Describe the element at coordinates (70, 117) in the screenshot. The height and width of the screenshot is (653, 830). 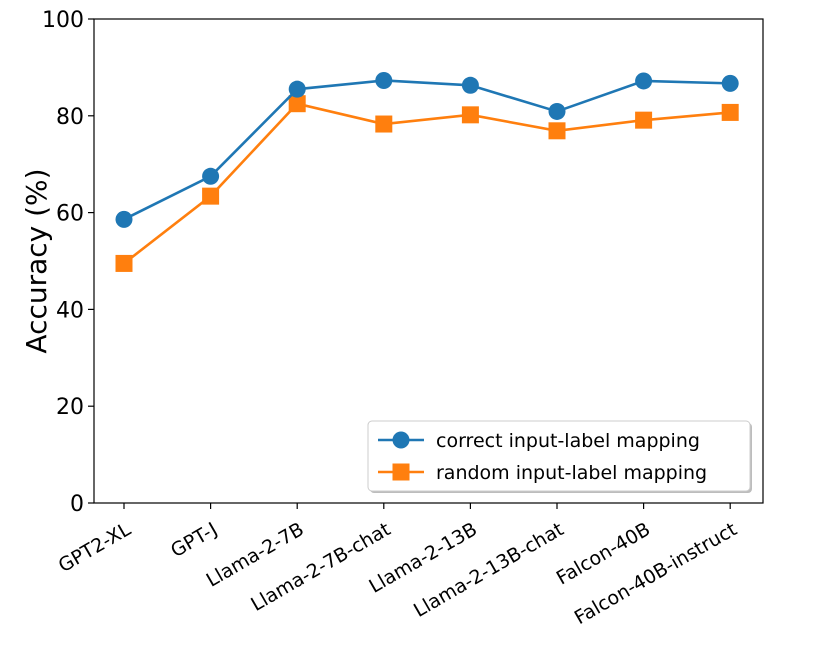
I see `y-tick-label: 80` at that location.